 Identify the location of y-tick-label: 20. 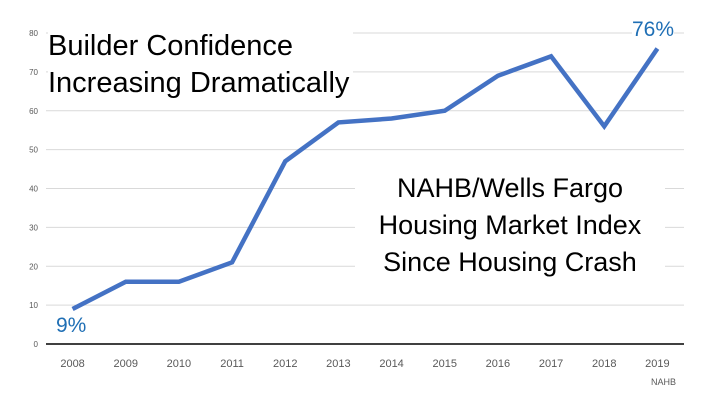
(33, 266).